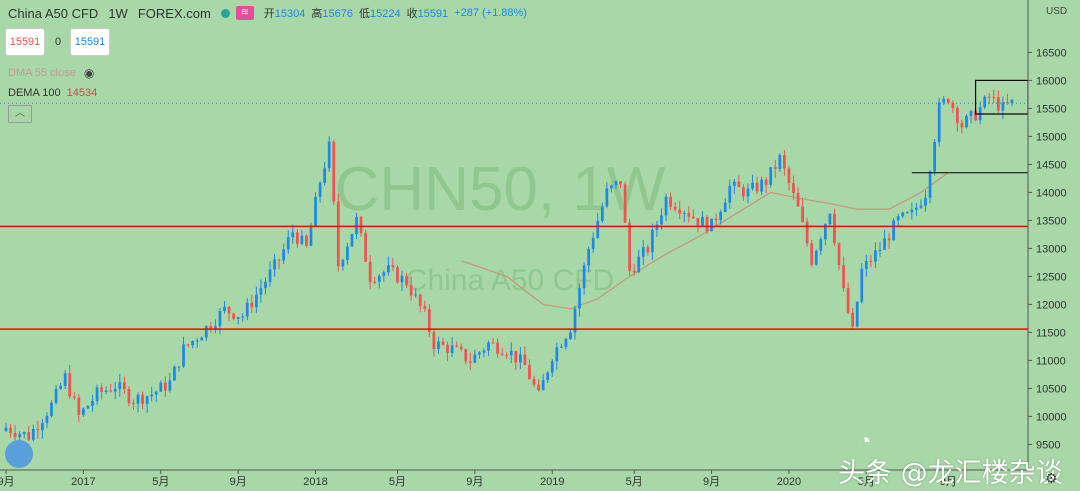 The height and width of the screenshot is (491, 1080). What do you see at coordinates (364, 14) in the screenshot?
I see `low-label: 低` at bounding box center [364, 14].